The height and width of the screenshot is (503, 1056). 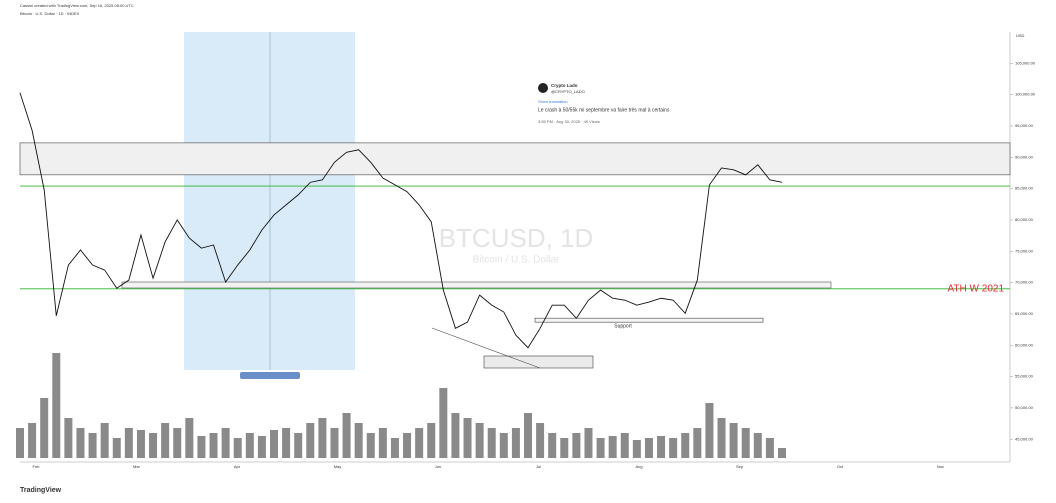 I want to click on tweet-handle: @CRYPTO_LADO, so click(x=568, y=91).